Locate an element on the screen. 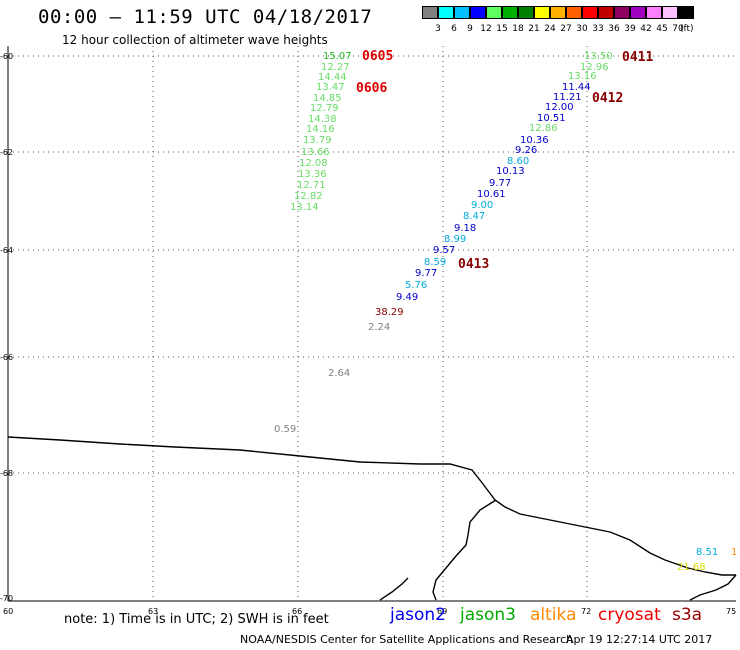  pass-time-labels: 0605 0606 0411 0412 0413 is located at coordinates (504, 160).